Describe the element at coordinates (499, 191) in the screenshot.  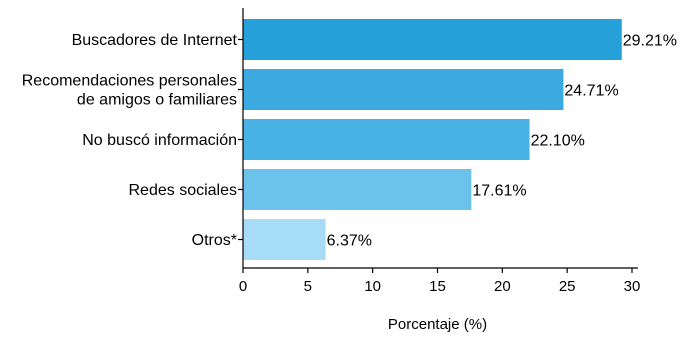
I see `value-label-4: 17.61%` at that location.